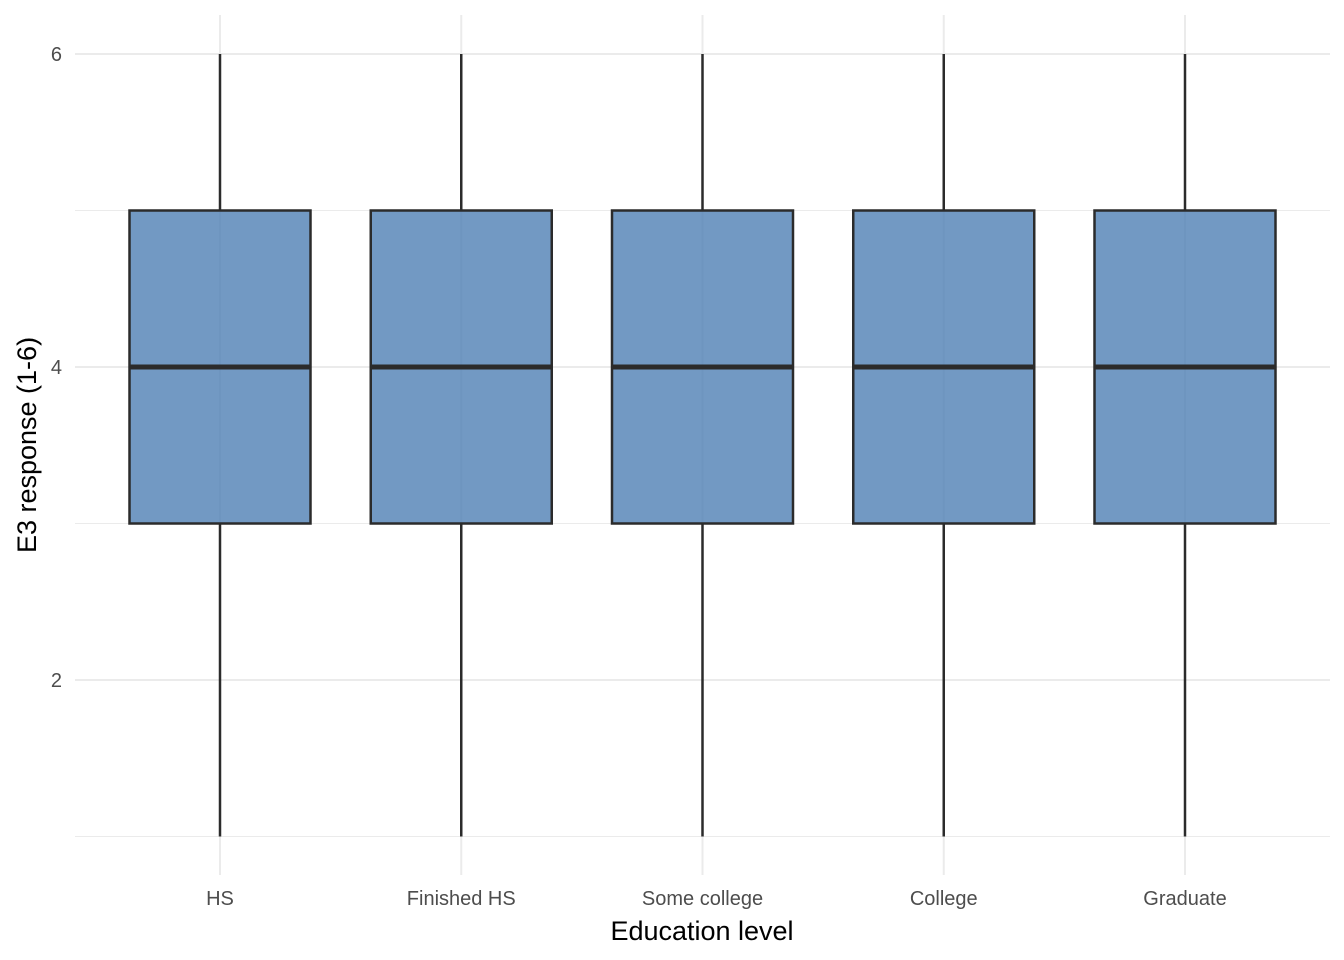 The height and width of the screenshot is (960, 1344). Describe the element at coordinates (1185, 445) in the screenshot. I see `box-graduate` at that location.